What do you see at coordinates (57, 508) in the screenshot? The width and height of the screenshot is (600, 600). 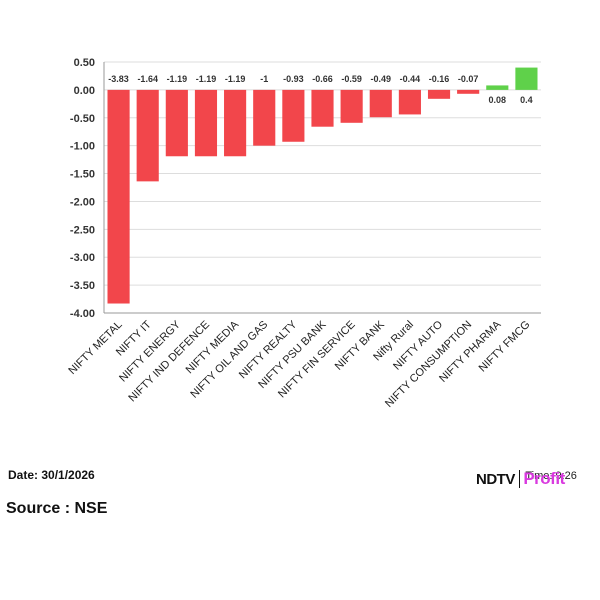 I see `source-label: Source : NSE` at bounding box center [57, 508].